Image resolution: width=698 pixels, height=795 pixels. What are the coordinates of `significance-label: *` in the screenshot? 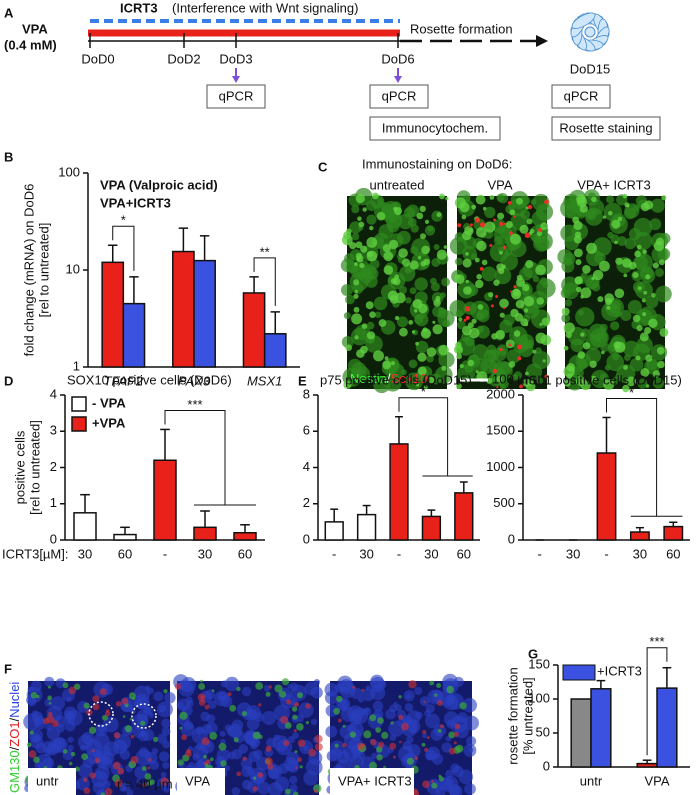 It's located at (631, 392).